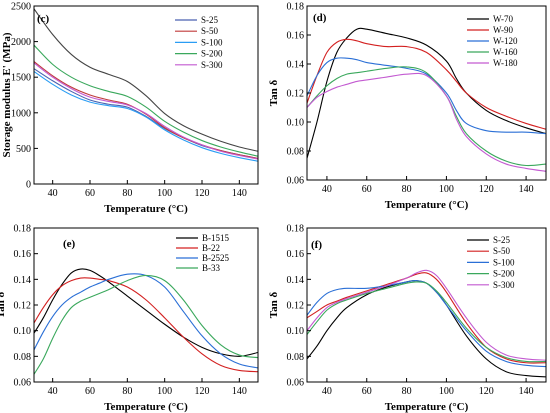  I want to click on legend-label: W-120, so click(505, 41).